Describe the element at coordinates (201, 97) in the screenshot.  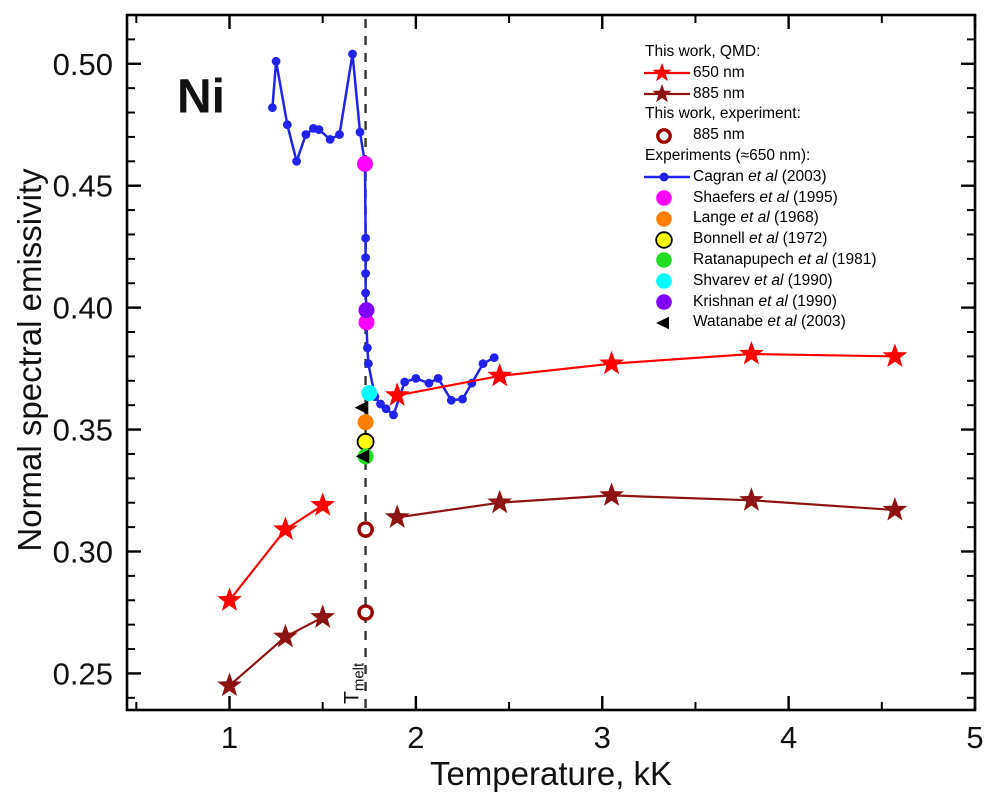
I see `element-symbol-annotation: Ni` at that location.